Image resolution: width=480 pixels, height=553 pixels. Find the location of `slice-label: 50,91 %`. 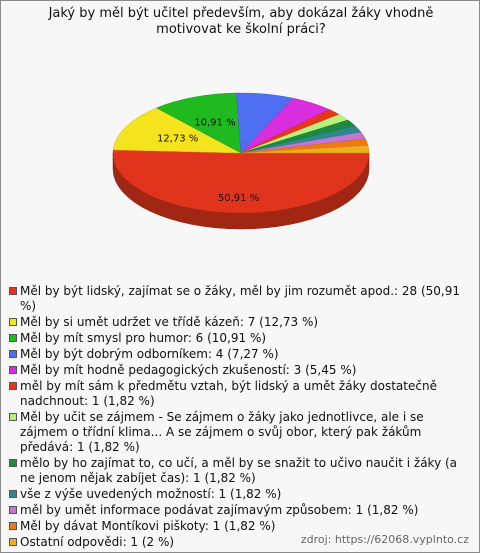

slice-label: 50,91 % is located at coordinates (238, 198).